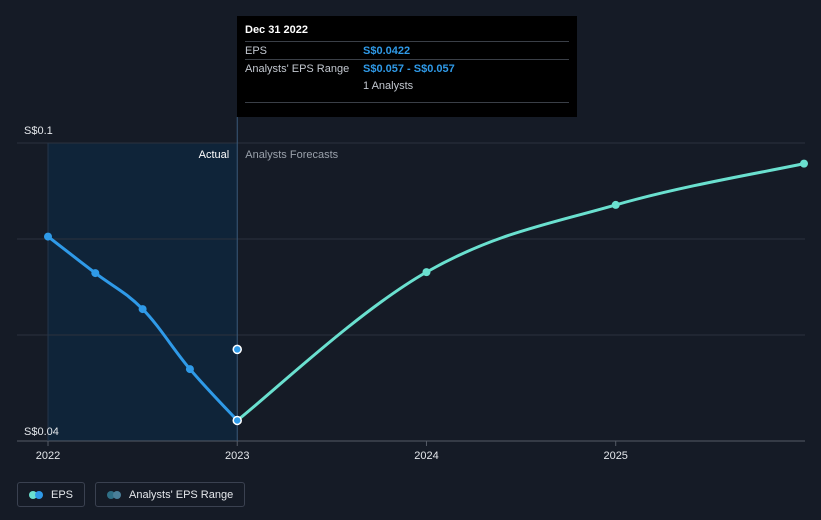 This screenshot has width=821, height=520. I want to click on actual-region-shading, so click(143, 292).